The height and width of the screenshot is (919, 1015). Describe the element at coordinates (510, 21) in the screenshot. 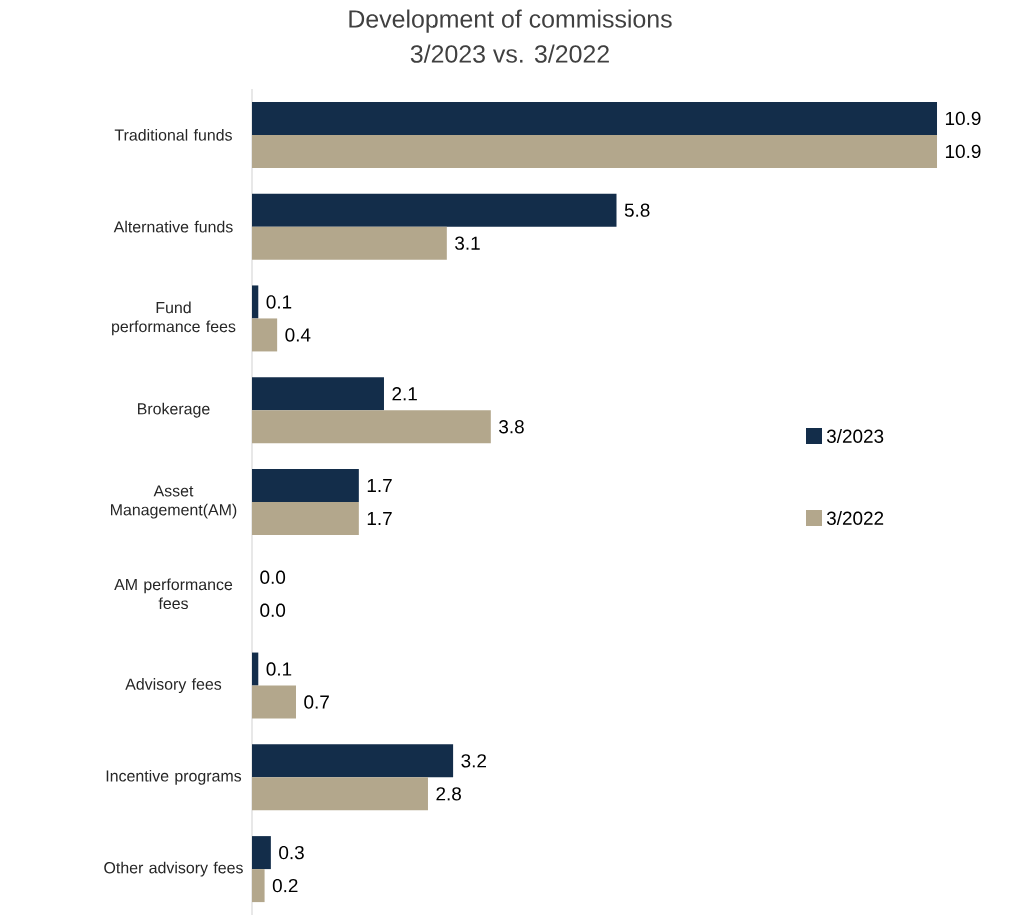

I see `chart-title: Development of commissions` at that location.